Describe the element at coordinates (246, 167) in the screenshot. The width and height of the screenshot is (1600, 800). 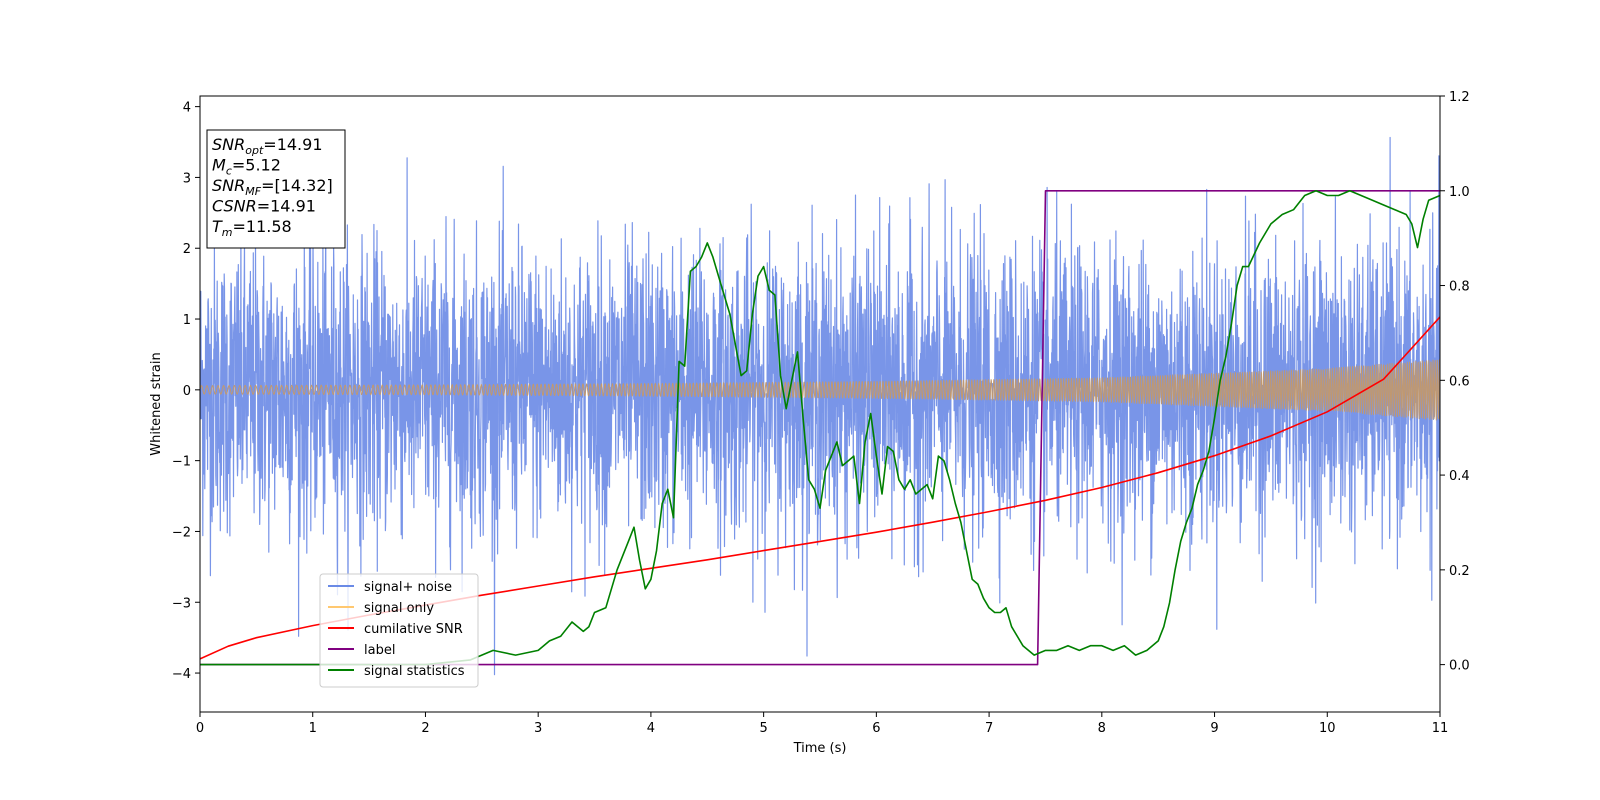
I see `info-box-line: Mc=5.12` at that location.